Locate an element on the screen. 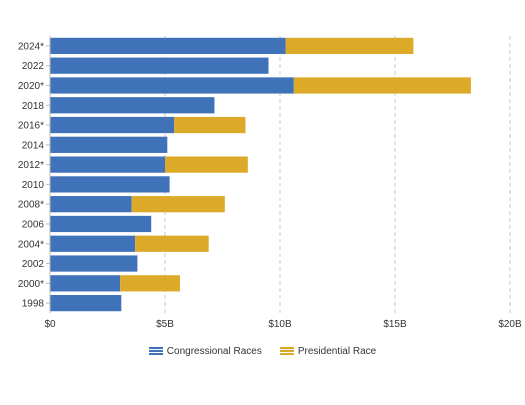 Image resolution: width=525 pixels, height=405 pixels. y-tick-label: 2018 is located at coordinates (33, 106).